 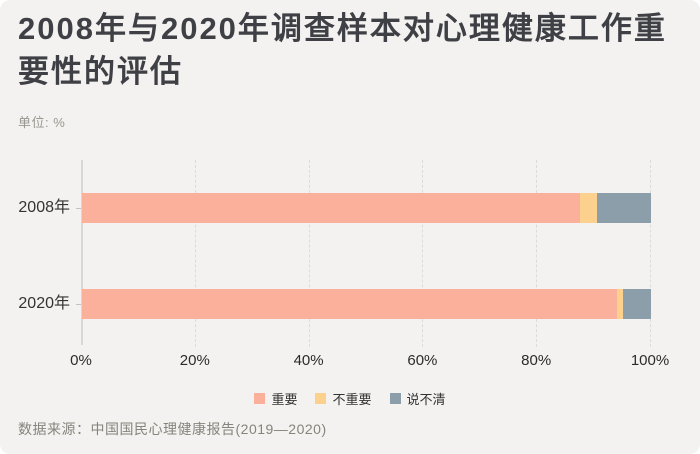 What do you see at coordinates (42, 122) in the screenshot?
I see `unit-label: 单位: %` at bounding box center [42, 122].